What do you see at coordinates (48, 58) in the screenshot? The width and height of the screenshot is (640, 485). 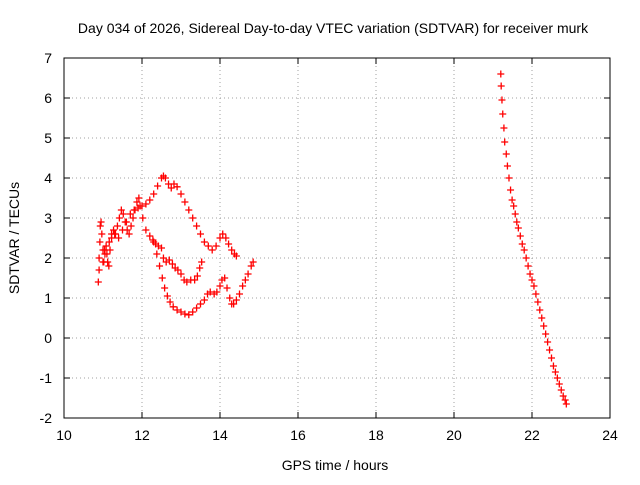 I see `y-tick-label: 7` at bounding box center [48, 58].